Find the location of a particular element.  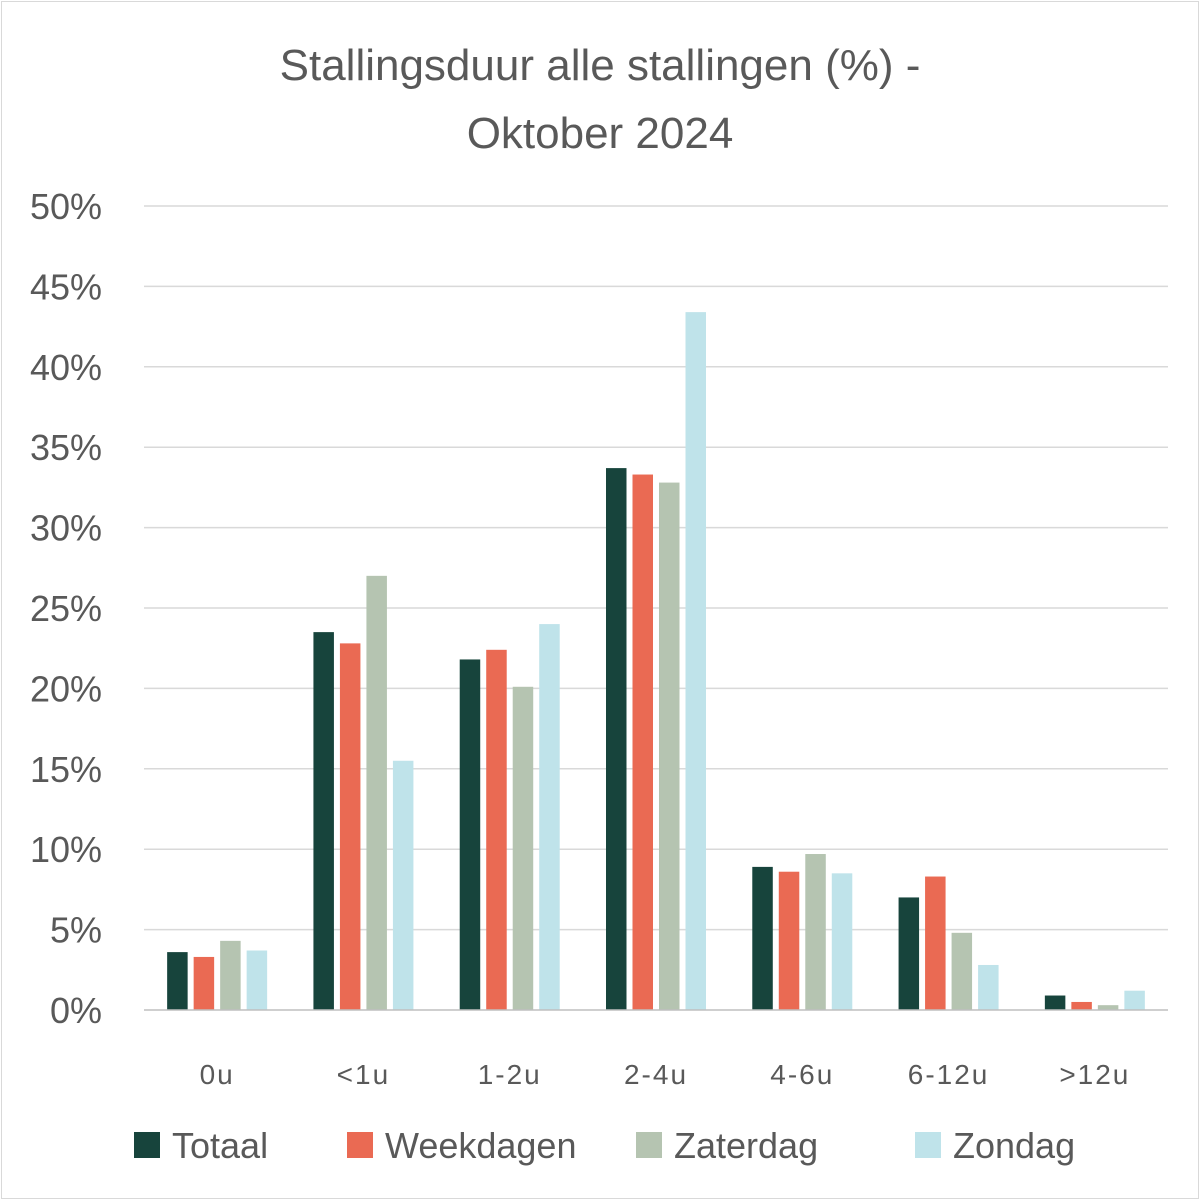

legend-label-zaterdag: Zaterdag is located at coordinates (746, 1145).